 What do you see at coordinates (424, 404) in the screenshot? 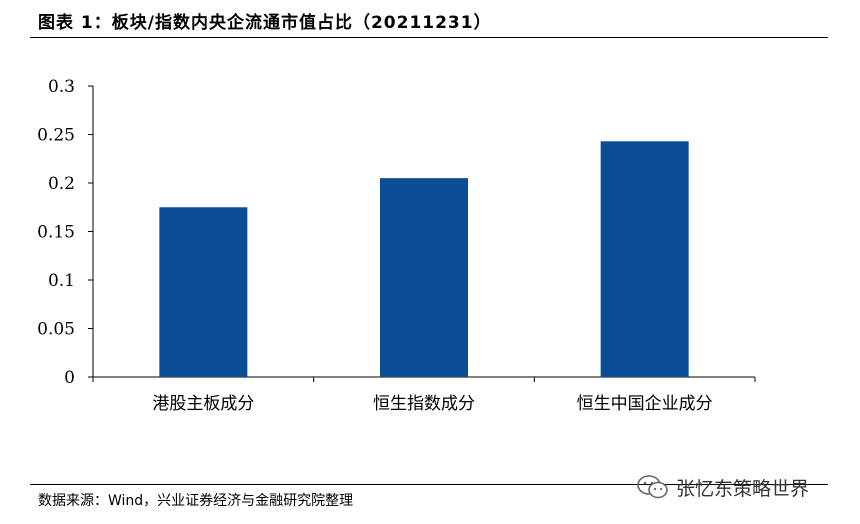
I see `category-label: 恒生指数成分` at bounding box center [424, 404].